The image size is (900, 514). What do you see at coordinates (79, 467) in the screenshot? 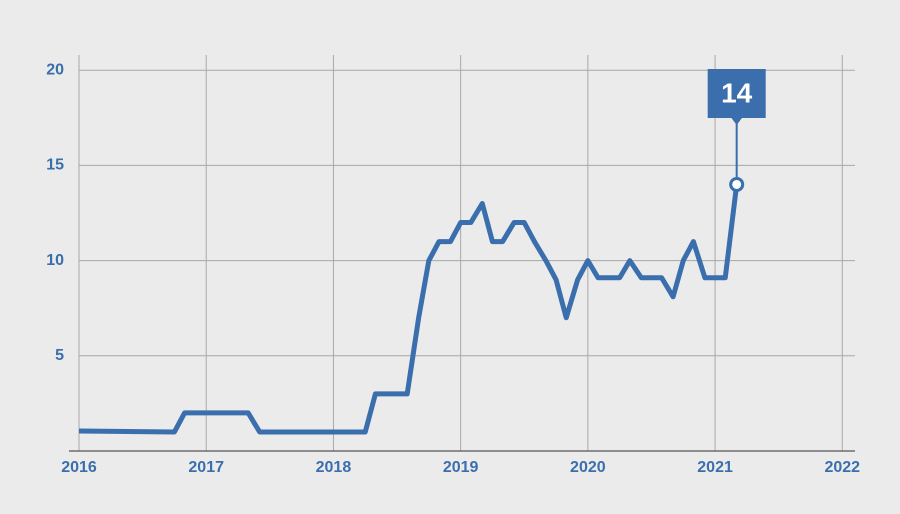
I see `x-tick-label: 2016` at bounding box center [79, 467].